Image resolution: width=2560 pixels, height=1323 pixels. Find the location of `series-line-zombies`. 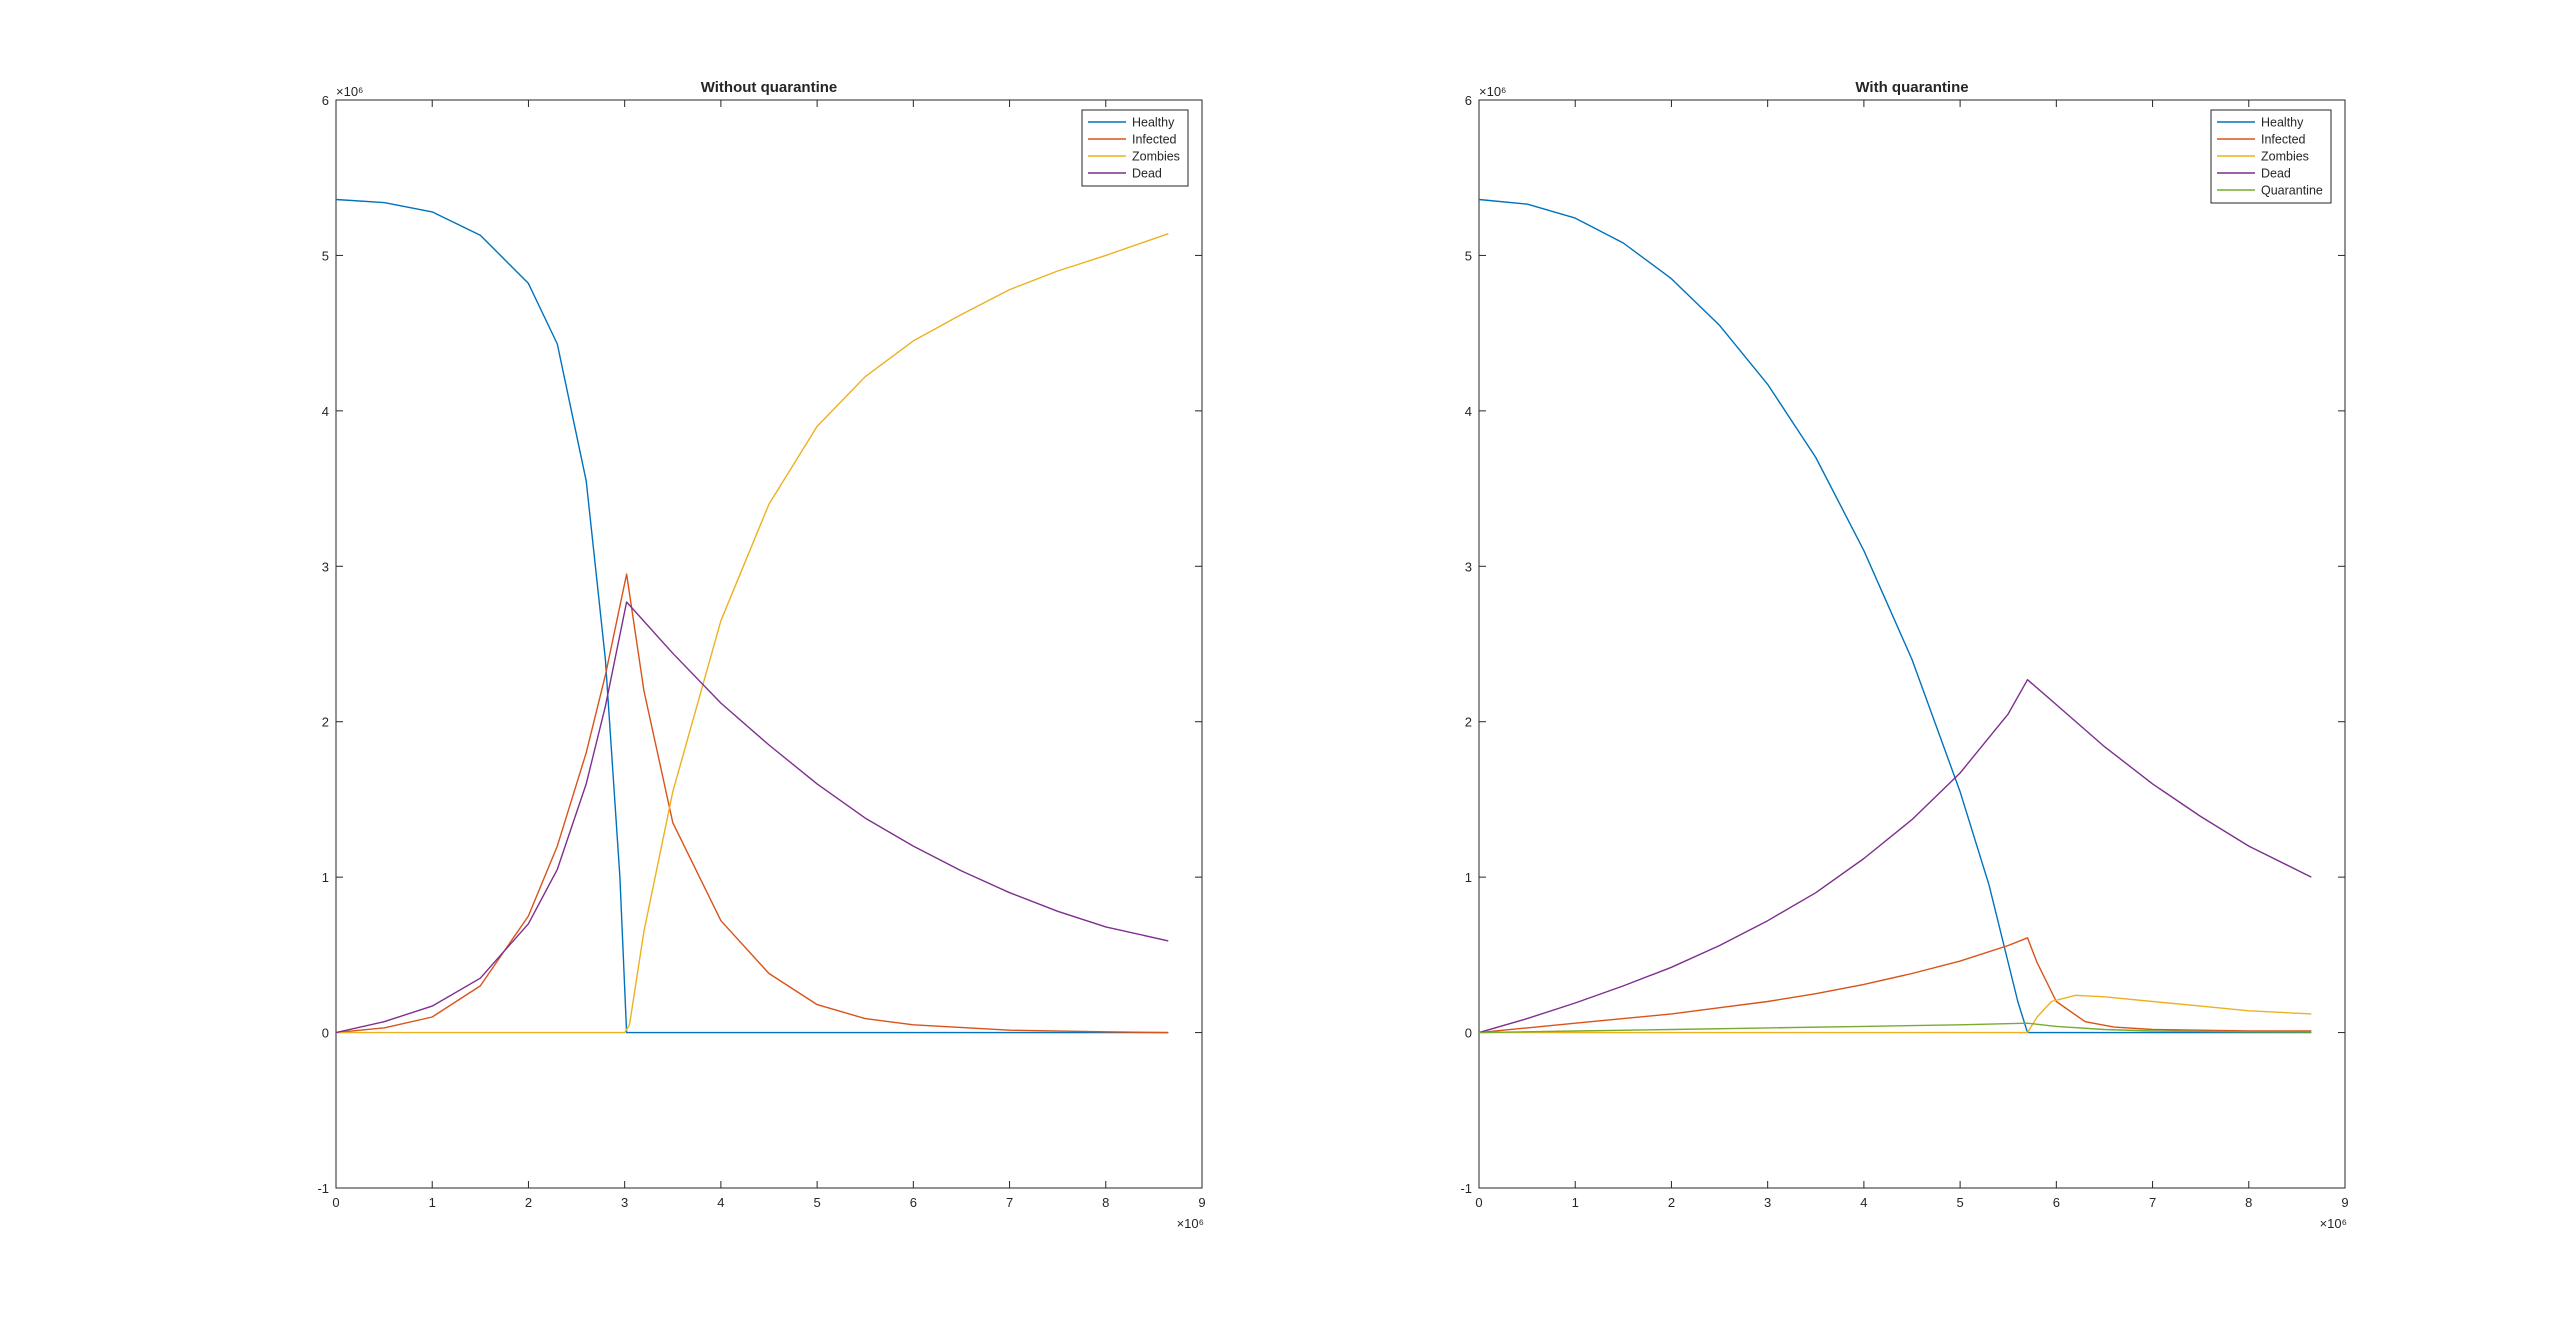

series-line-zombies is located at coordinates (1895, 1014).